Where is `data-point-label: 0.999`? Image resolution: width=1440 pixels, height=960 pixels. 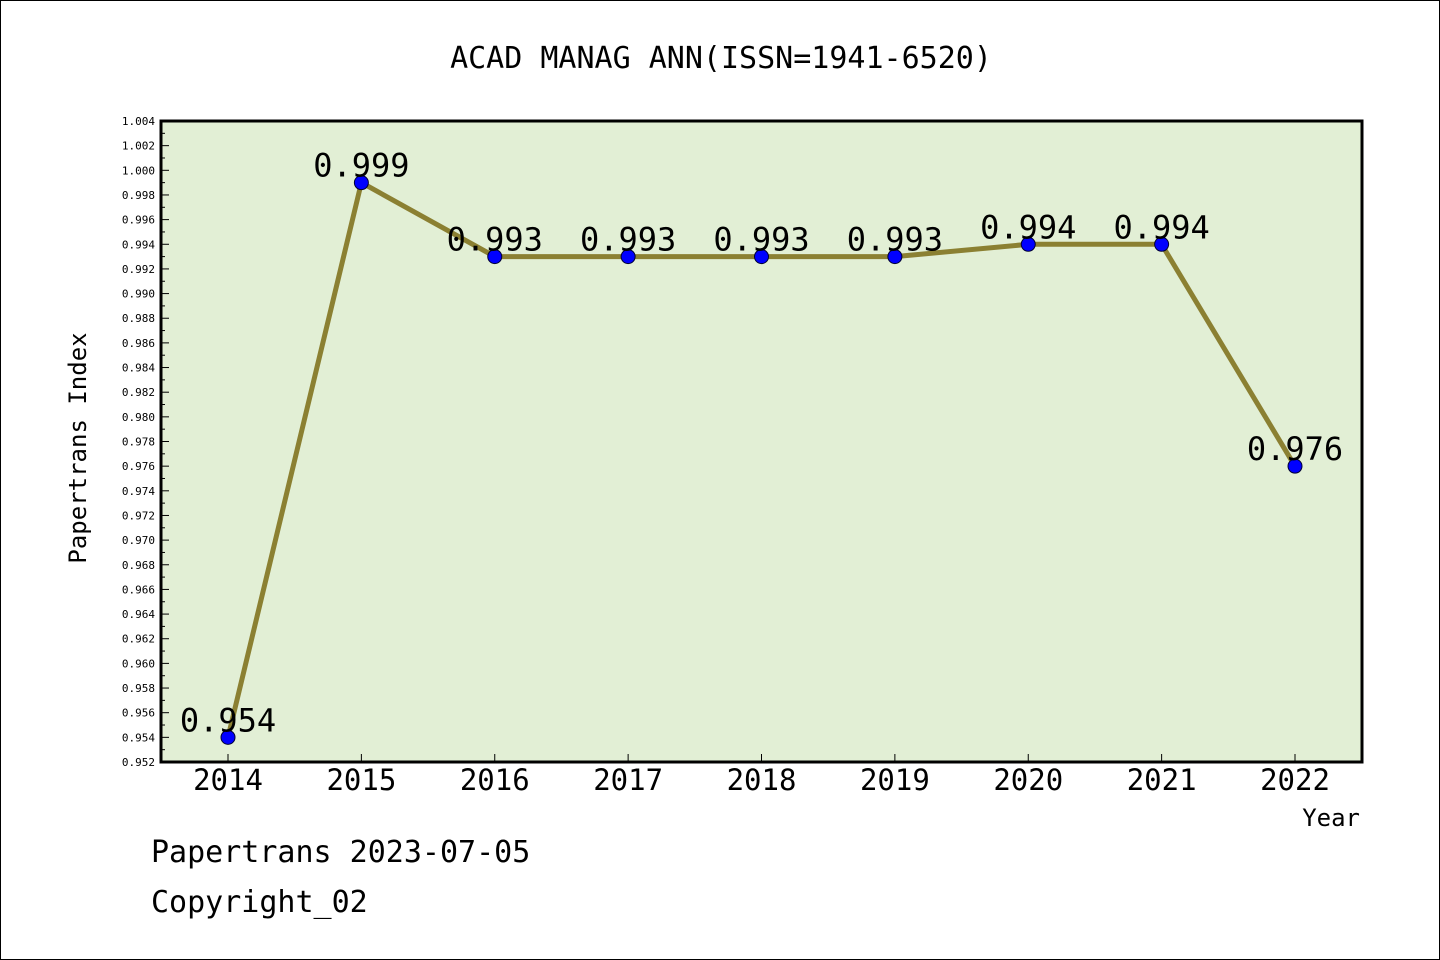
data-point-label: 0.999 is located at coordinates (361, 166).